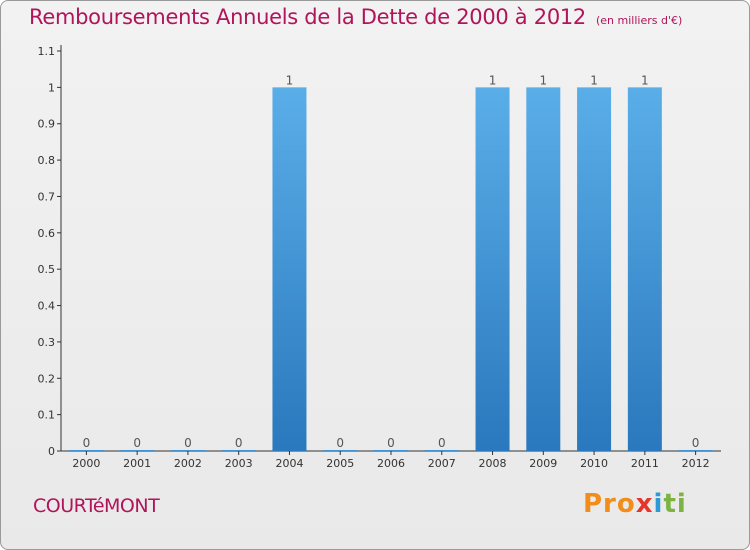  What do you see at coordinates (47, 51) in the screenshot?
I see `y-tick-label: 1.1` at bounding box center [47, 51].